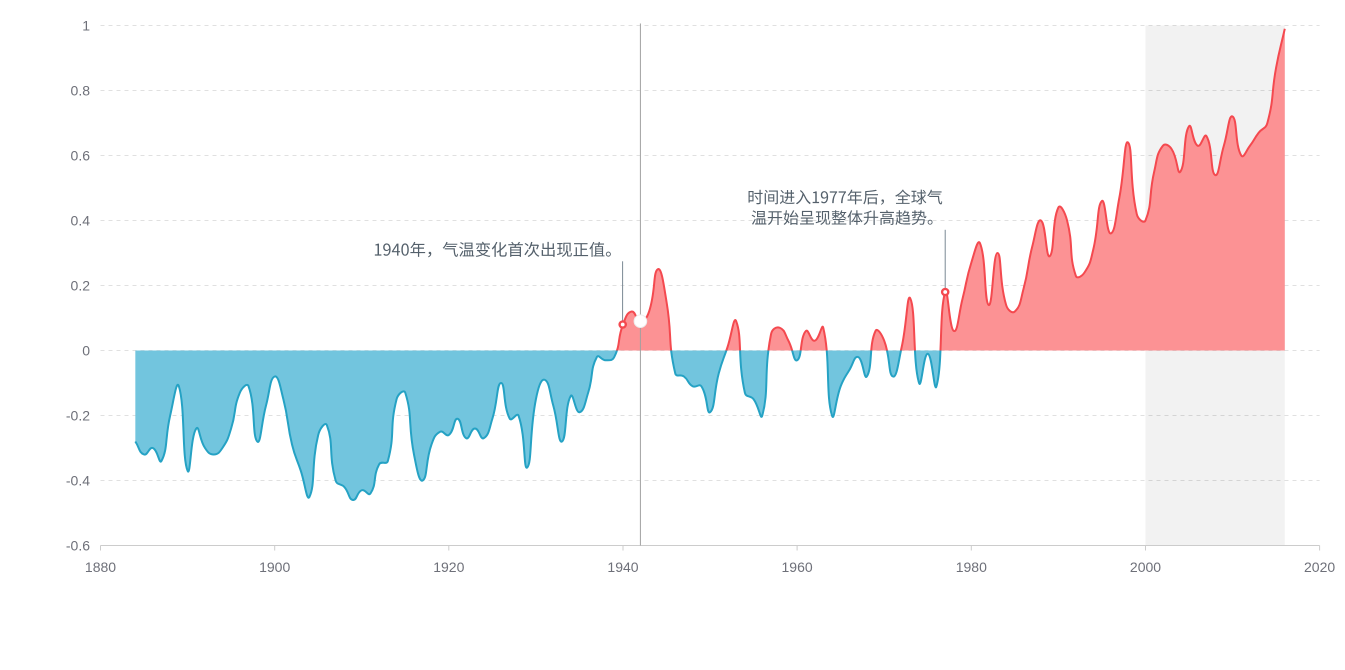 This screenshot has height=670, width=1345. I want to click on svg-text: 1960, so click(797, 567).